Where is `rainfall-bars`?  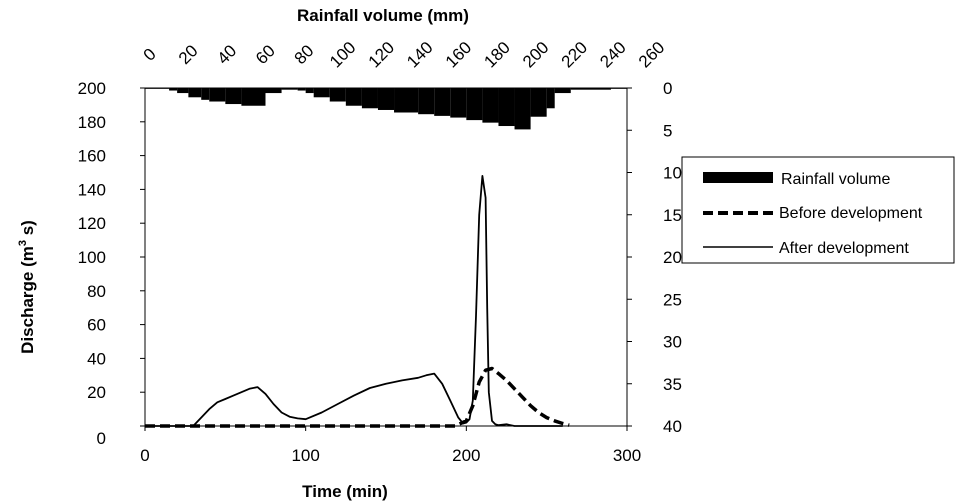
rainfall-bars is located at coordinates (386, 109).